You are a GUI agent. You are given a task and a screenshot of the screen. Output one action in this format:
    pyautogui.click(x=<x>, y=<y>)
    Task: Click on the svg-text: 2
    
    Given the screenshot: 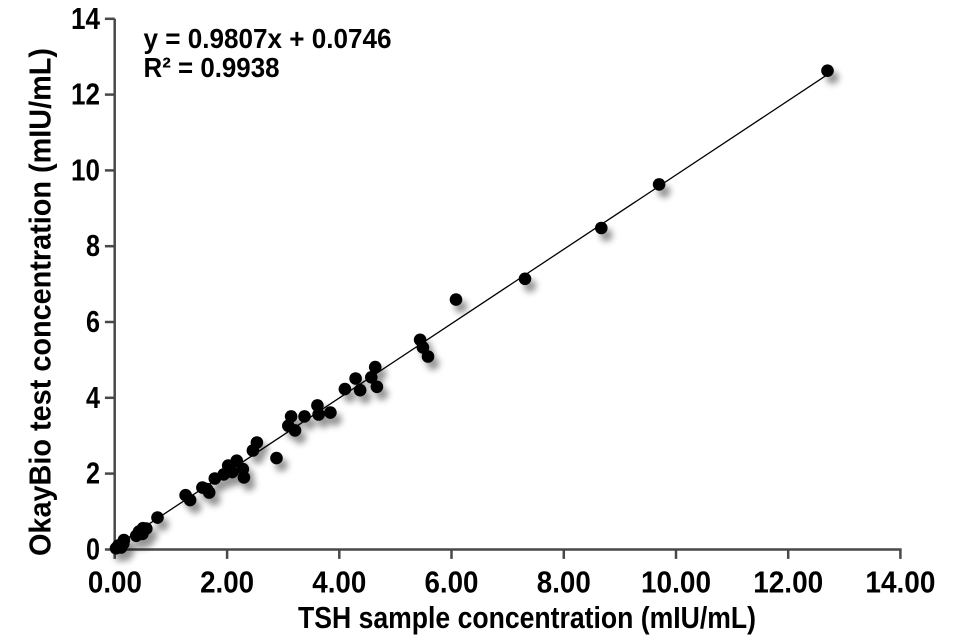 What is the action you would take?
    pyautogui.click(x=93, y=474)
    